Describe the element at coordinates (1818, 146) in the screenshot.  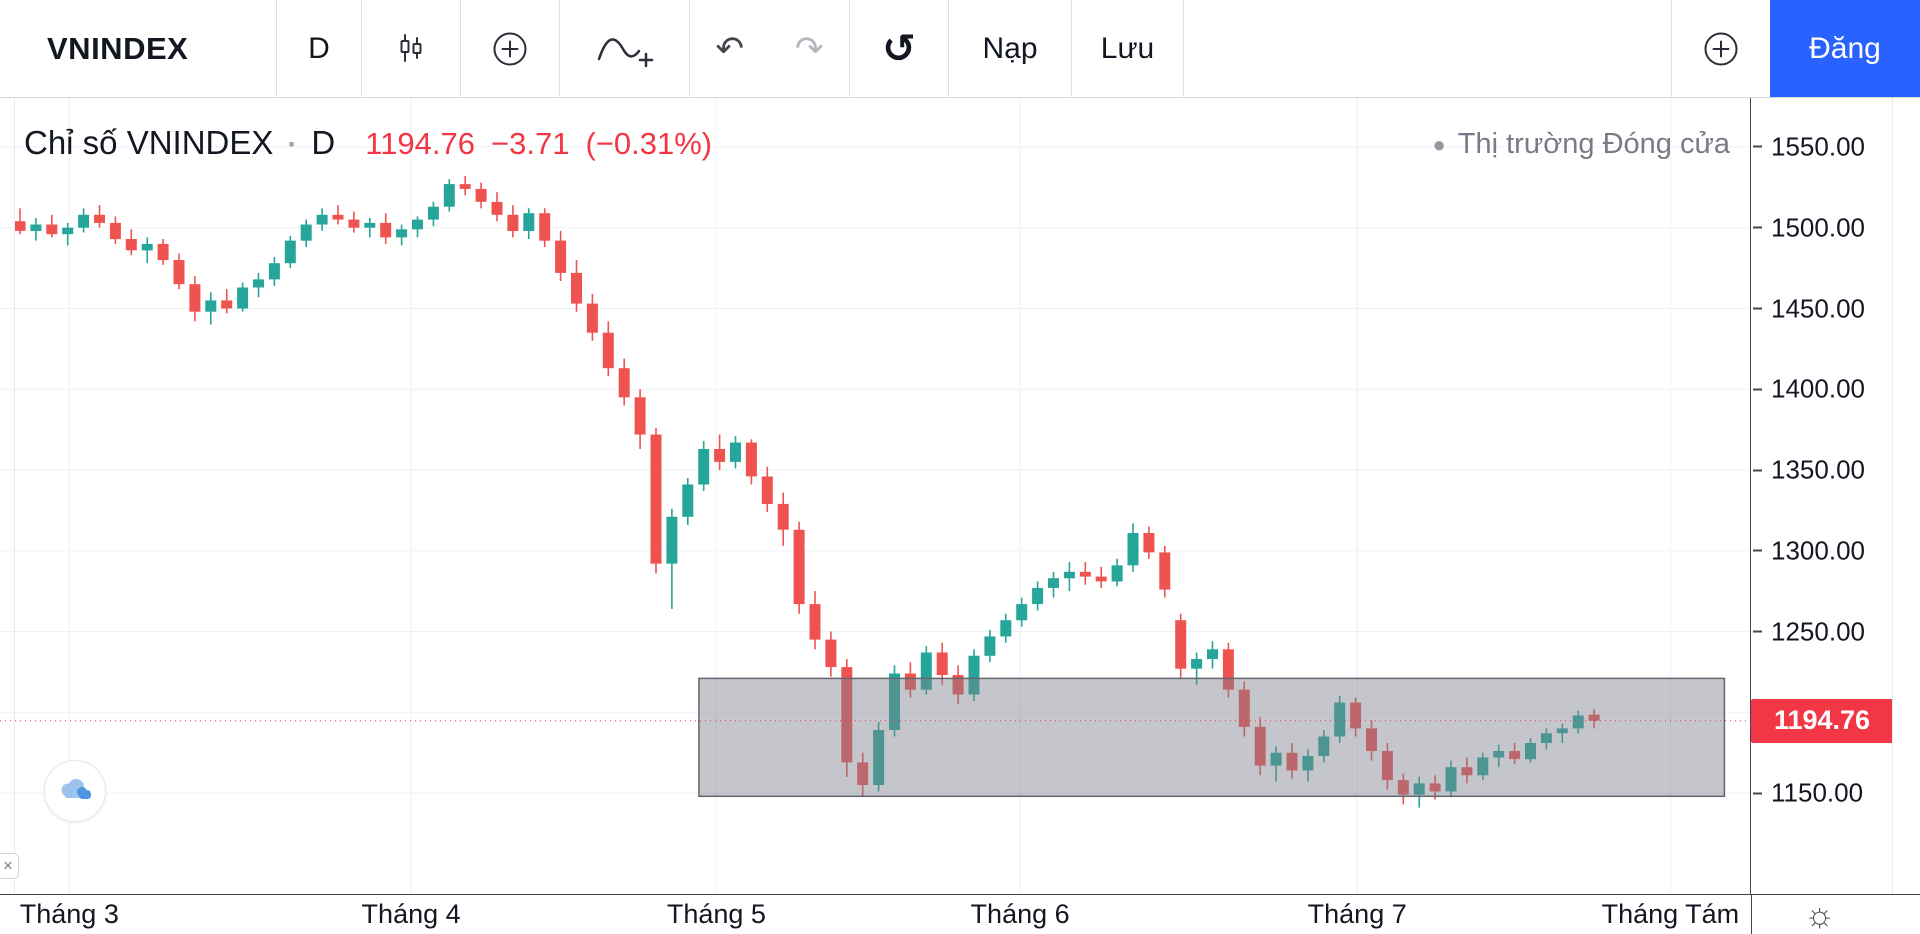
I see `price-tick-text: 1550.00` at that location.